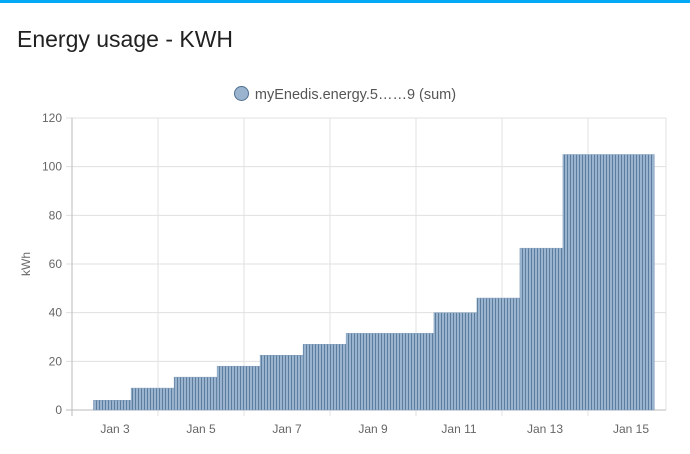  Describe the element at coordinates (125, 39) in the screenshot. I see `card-title: Energy usage - KWH` at that location.